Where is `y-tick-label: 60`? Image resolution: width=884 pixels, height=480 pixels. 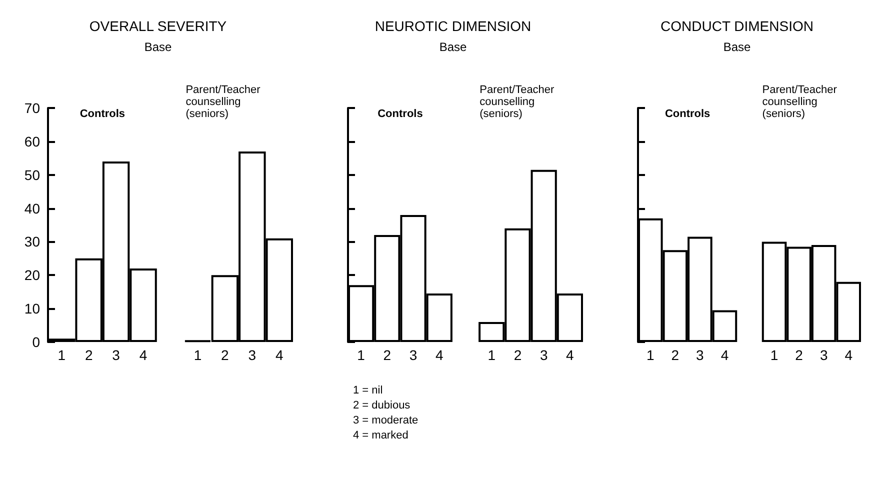
y-tick-label: 60 is located at coordinates (32, 141).